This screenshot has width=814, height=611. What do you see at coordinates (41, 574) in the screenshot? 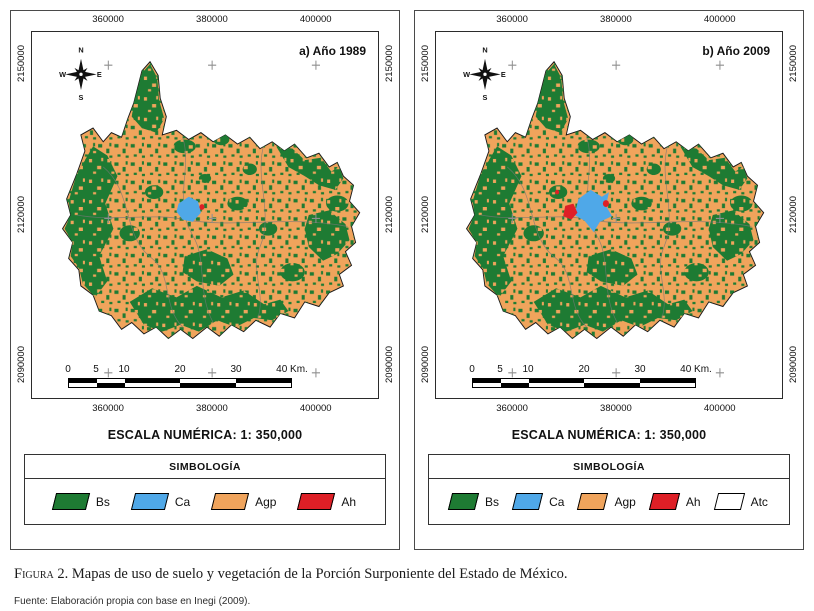
I see `figure-caption-label: Figura 2.` at bounding box center [41, 574].